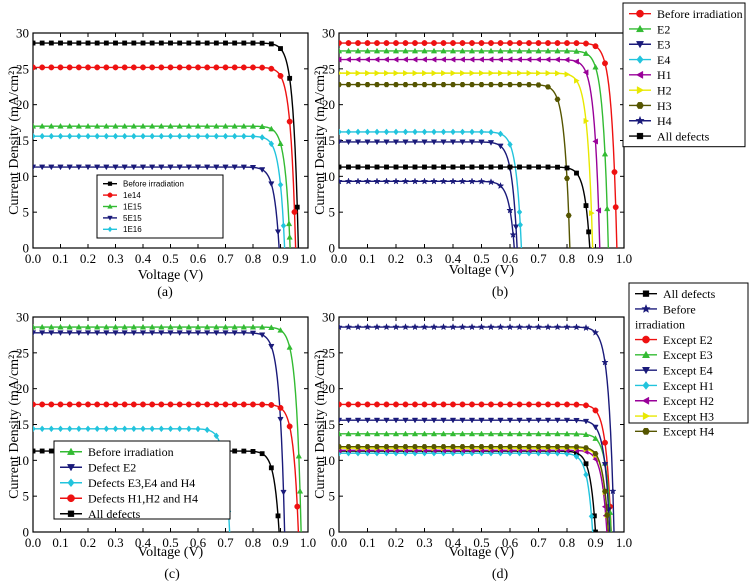  I want to click on legend-label: Except E4, so click(688, 370).